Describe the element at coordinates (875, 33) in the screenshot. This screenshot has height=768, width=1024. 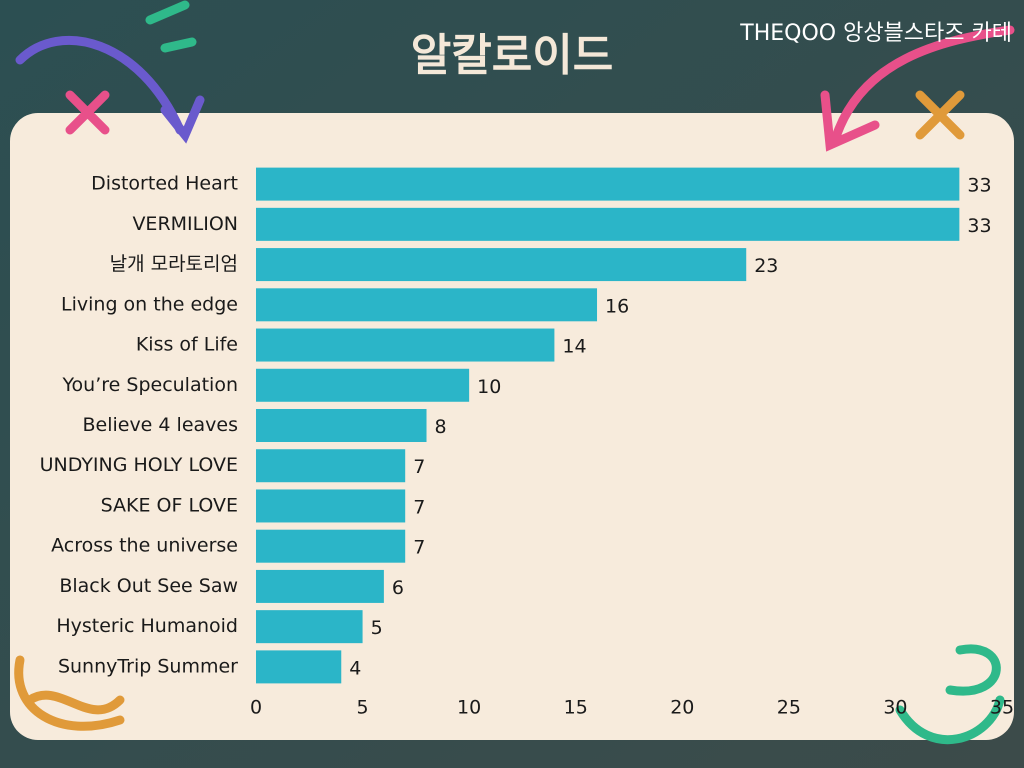
I see `subtitle: THEQOO 앙상블스타즈 카테` at that location.